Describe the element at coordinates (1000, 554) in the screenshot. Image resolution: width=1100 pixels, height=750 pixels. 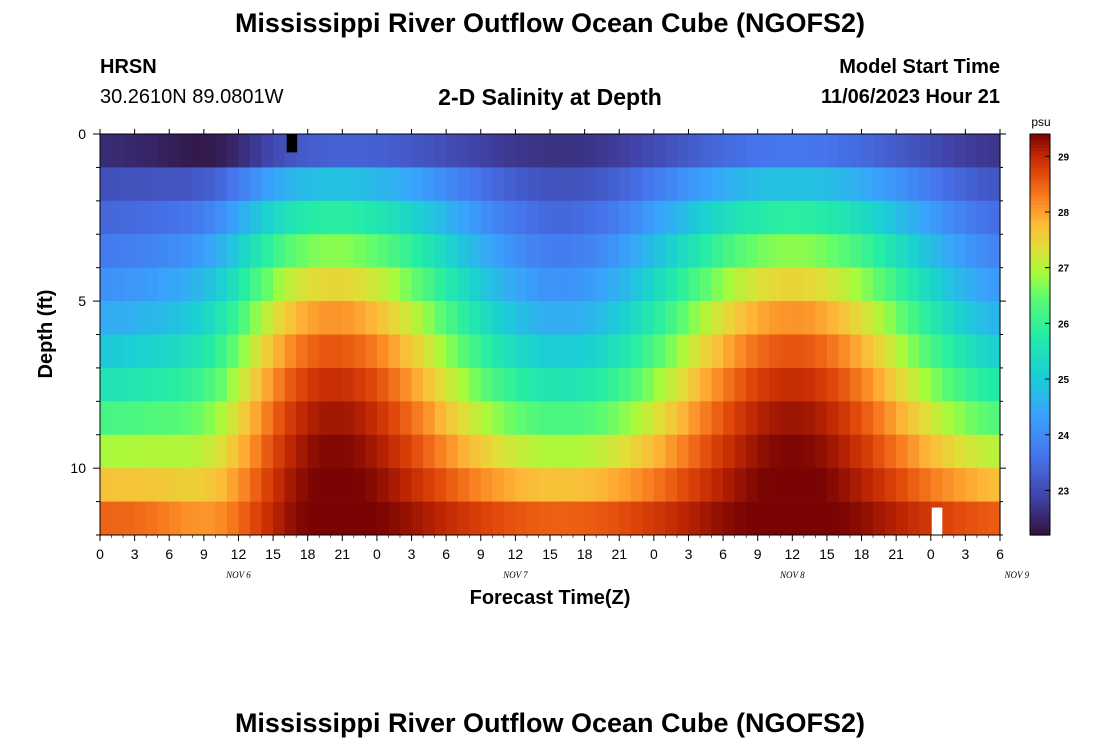
I see `x-tick-label: 6` at that location.